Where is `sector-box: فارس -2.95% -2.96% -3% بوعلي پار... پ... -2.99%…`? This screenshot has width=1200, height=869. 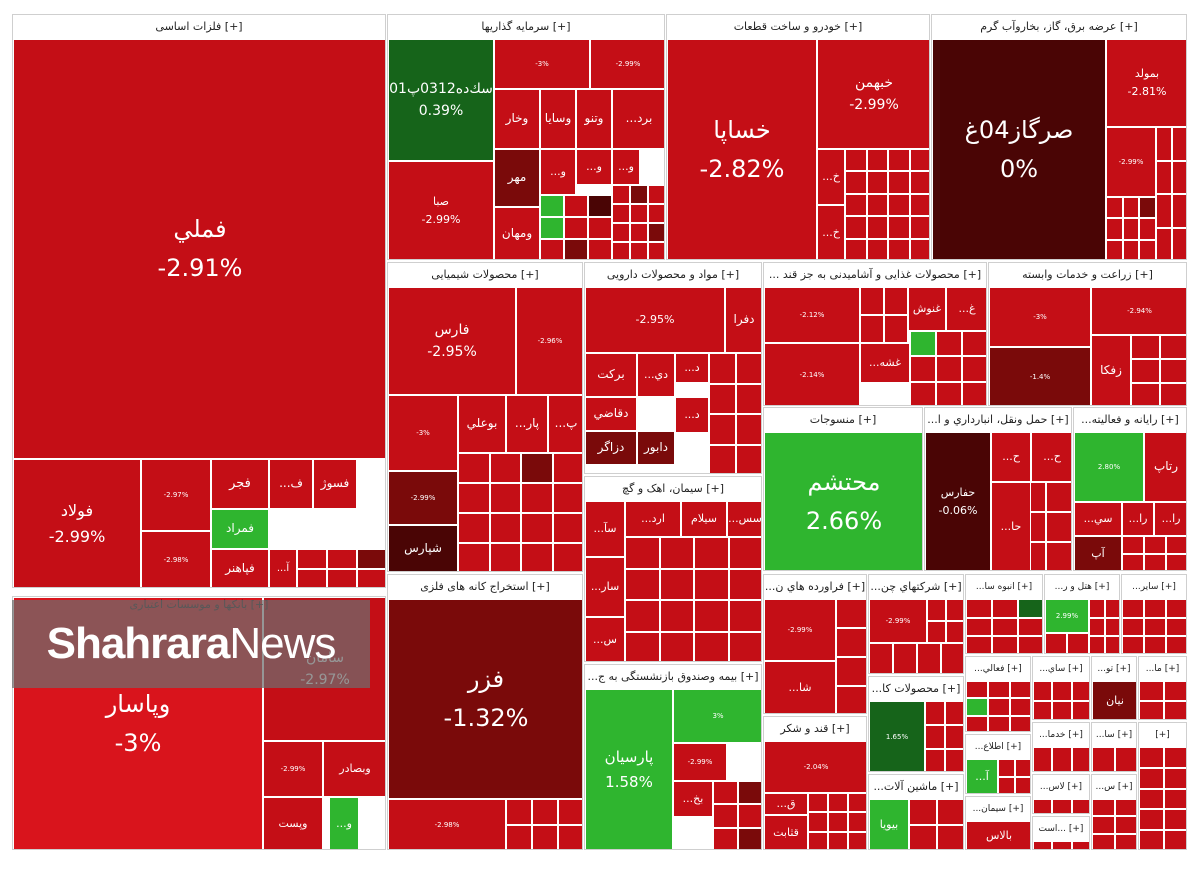
sector-box: فارس -2.95% -2.96% -3% بوعلي پار... پ... -2.99%… is located at coordinates (485, 417).